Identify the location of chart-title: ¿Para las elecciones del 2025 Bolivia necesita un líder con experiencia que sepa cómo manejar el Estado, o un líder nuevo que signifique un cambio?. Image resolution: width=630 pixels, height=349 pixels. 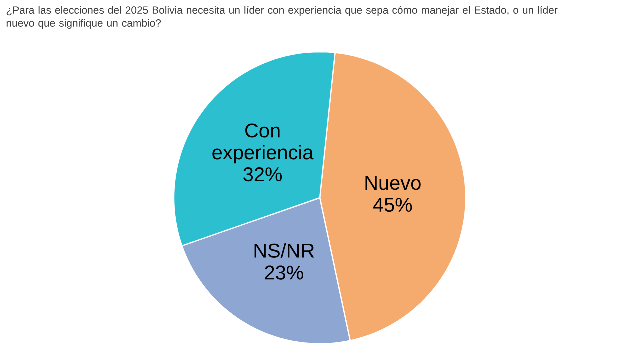
(282, 18).